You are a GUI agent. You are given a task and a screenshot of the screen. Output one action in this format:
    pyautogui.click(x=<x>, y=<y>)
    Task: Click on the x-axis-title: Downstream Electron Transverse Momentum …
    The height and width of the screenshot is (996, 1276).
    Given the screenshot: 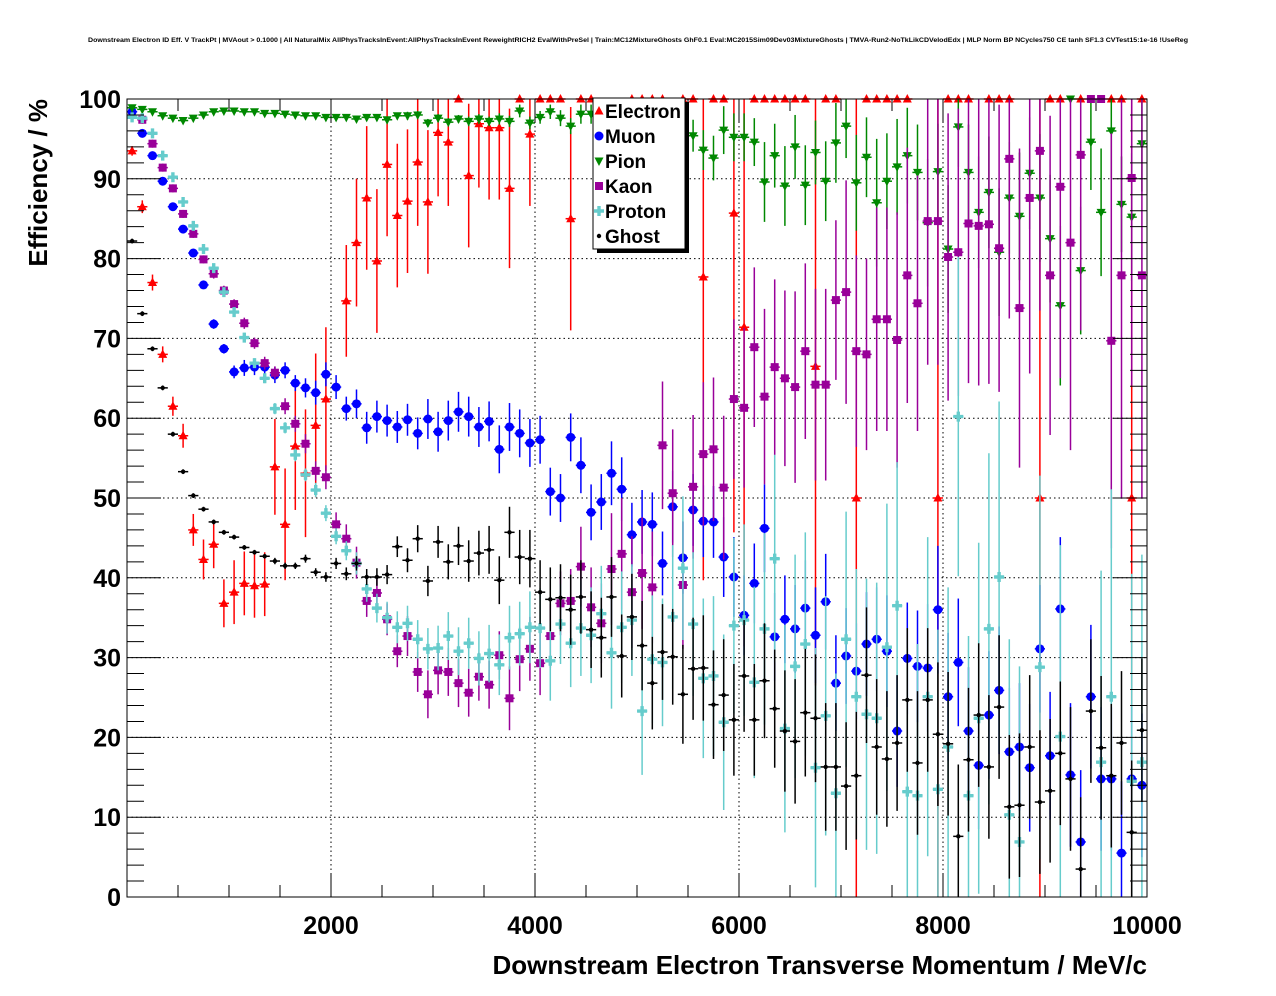 What is the action you would take?
    pyautogui.click(x=819, y=965)
    